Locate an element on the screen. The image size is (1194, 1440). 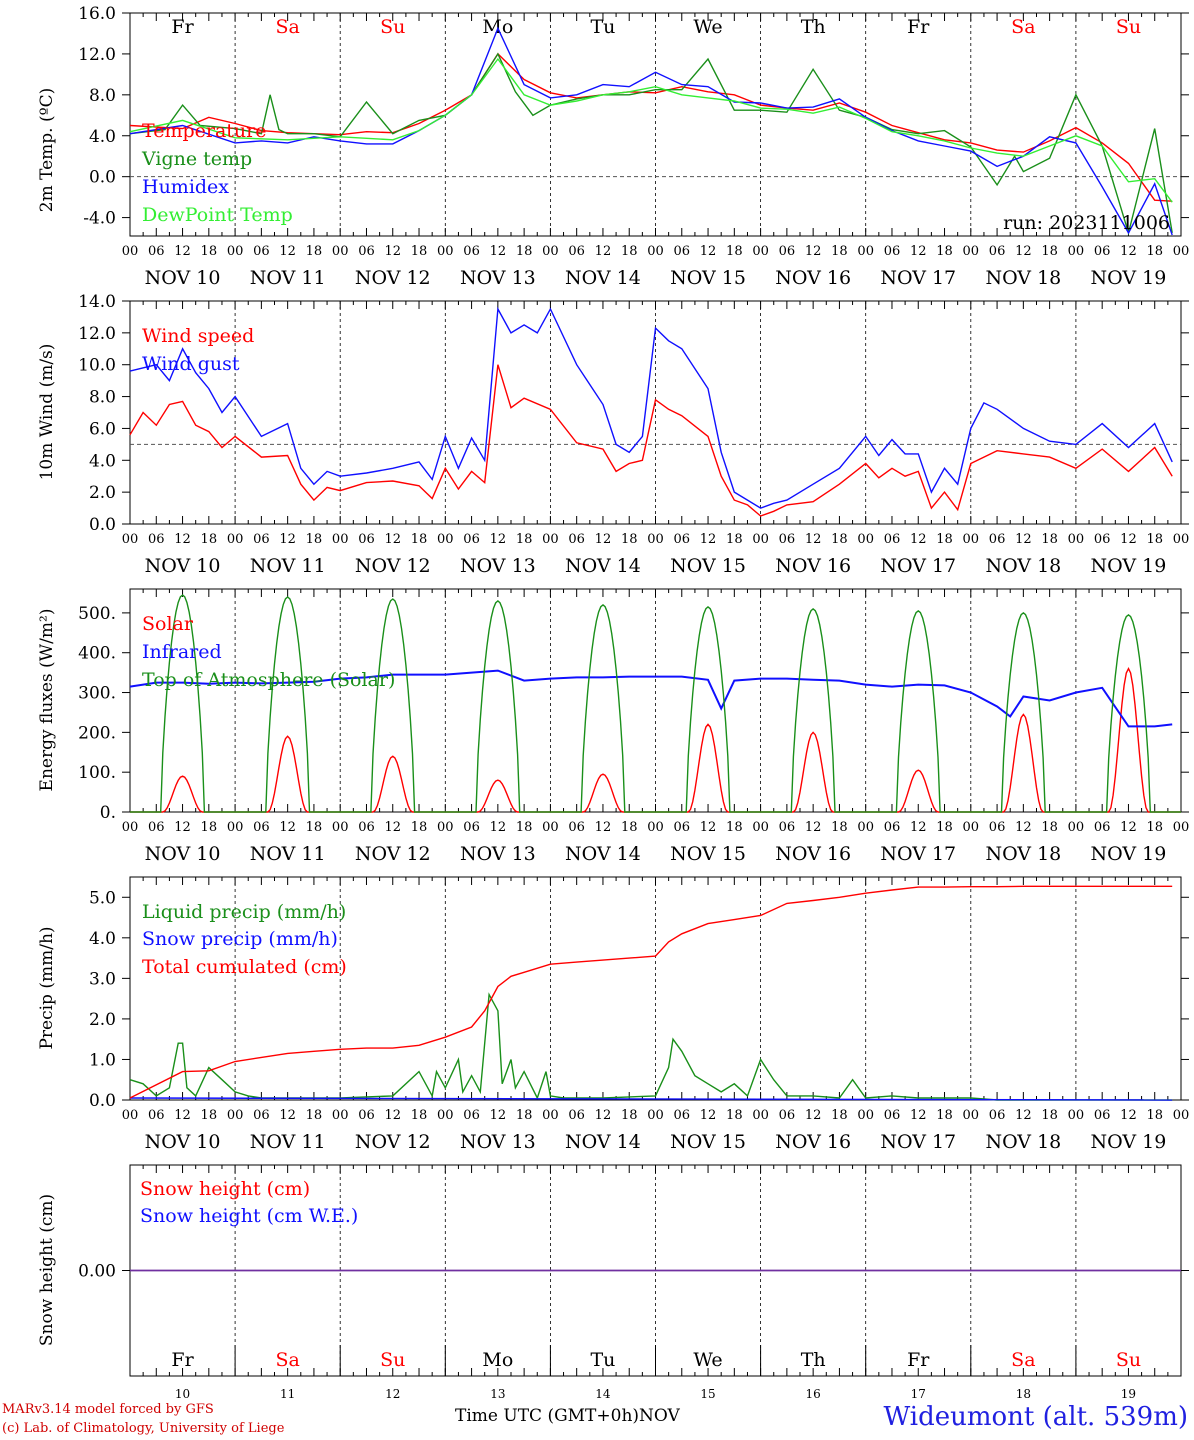
day-number-label: 16 is located at coordinates (813, 1394).